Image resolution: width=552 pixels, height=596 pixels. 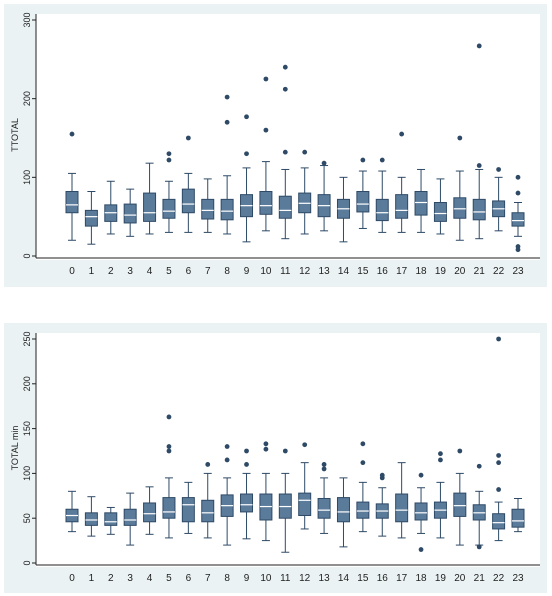 I want to click on y-axis-title: TTOTAL, so click(x=15, y=135).